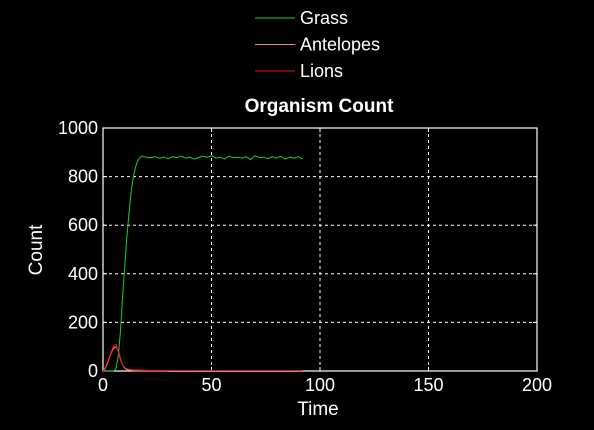 Image resolution: width=594 pixels, height=430 pixels. Describe the element at coordinates (103, 385) in the screenshot. I see `x-tick-label: 0` at that location.